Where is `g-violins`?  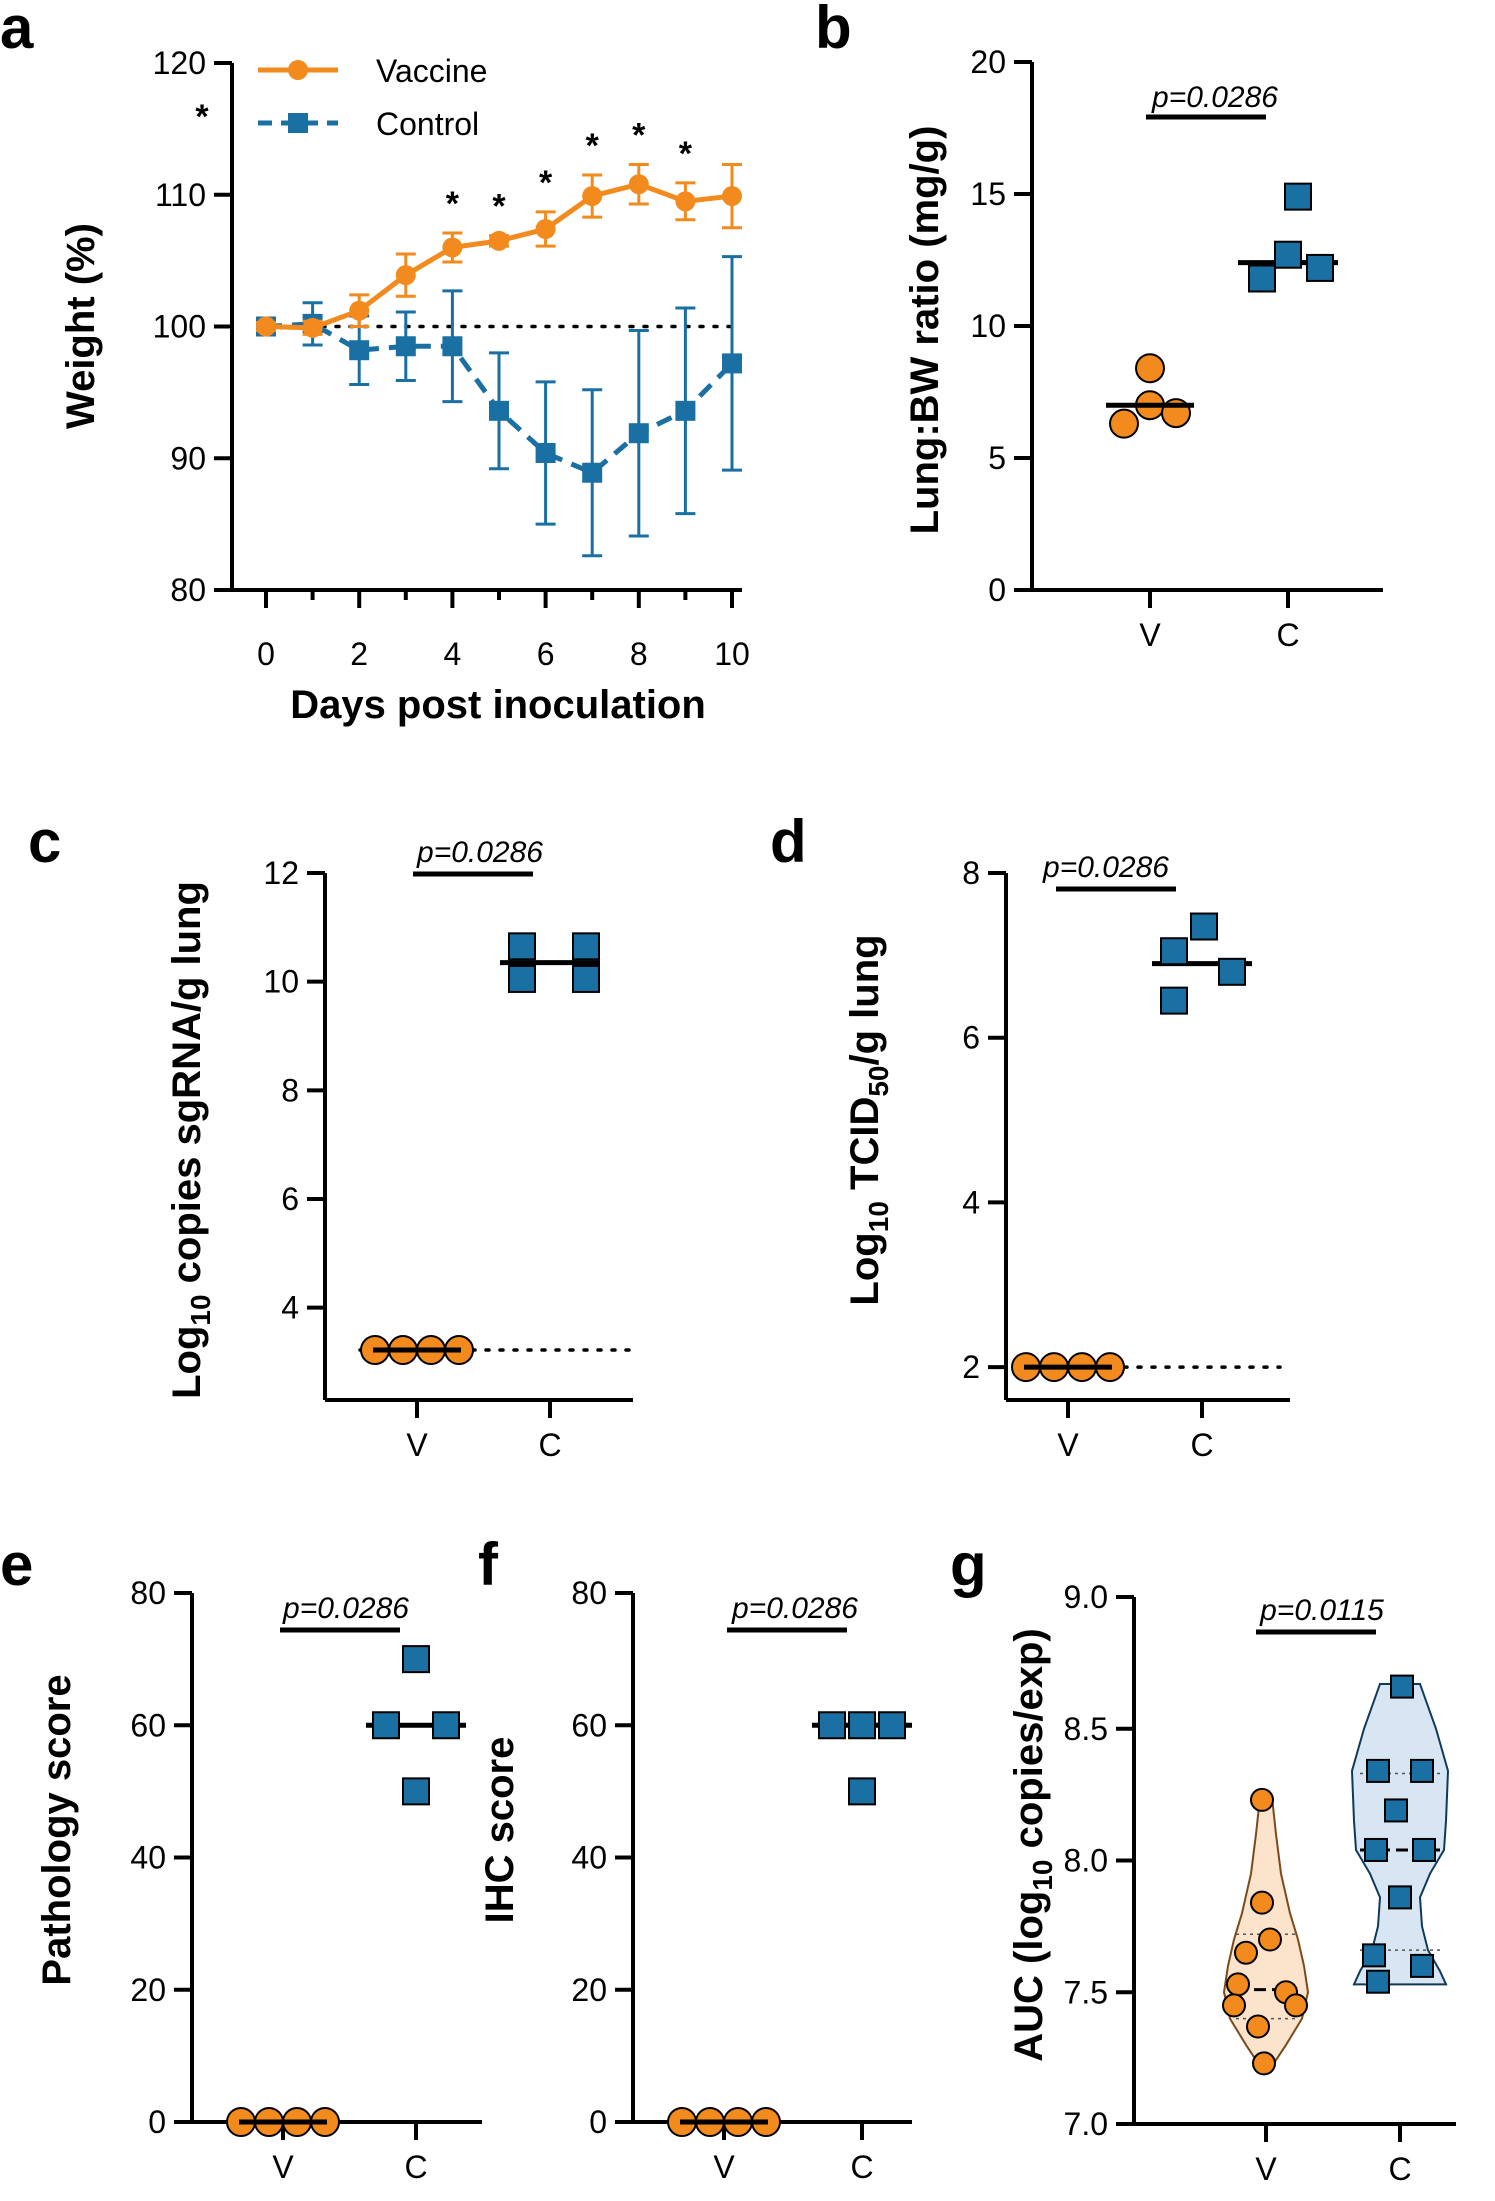
g-violins is located at coordinates (1336, 1875).